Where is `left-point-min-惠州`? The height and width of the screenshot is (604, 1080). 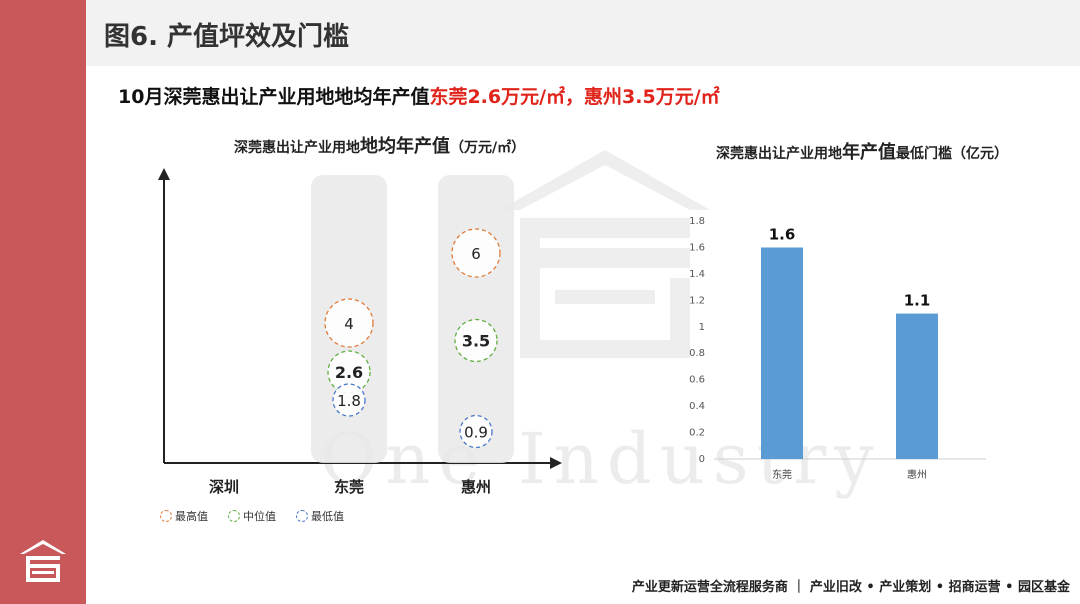
left-point-min-惠州 is located at coordinates (476, 431).